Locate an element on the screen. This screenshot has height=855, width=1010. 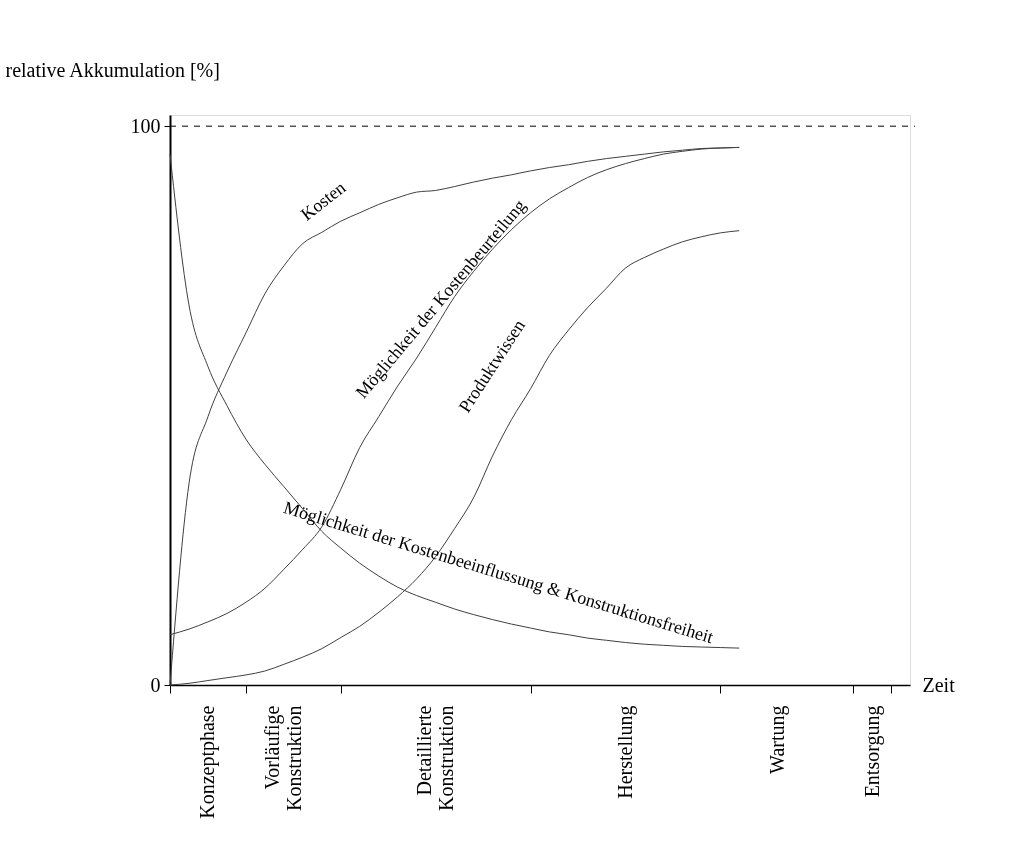
x-tick-label: Vorläufige Konstruktion is located at coordinates (283, 758).